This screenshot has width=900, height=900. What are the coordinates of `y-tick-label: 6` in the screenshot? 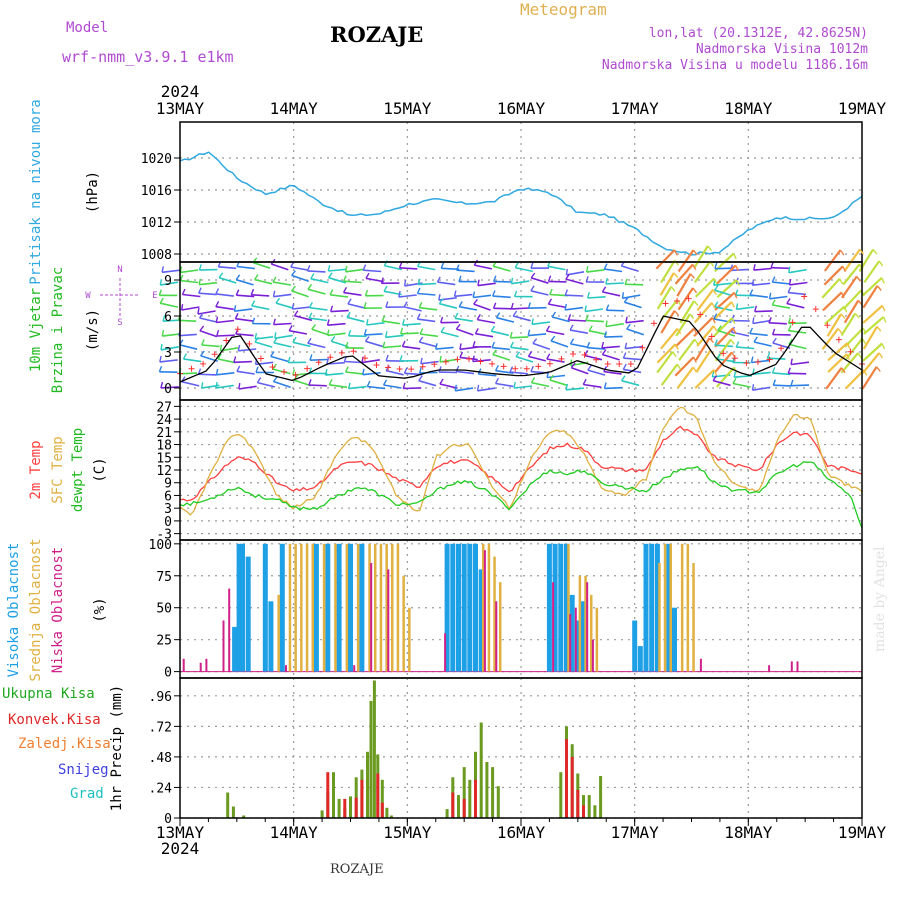 It's located at (168, 496).